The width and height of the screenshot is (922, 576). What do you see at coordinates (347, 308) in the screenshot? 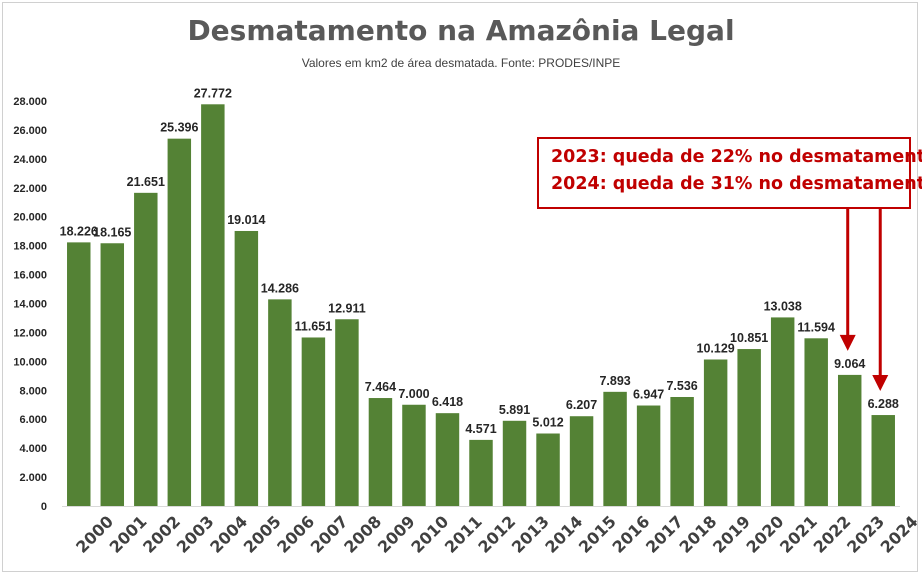
I see `data-label-2008: 12.911` at bounding box center [347, 308].